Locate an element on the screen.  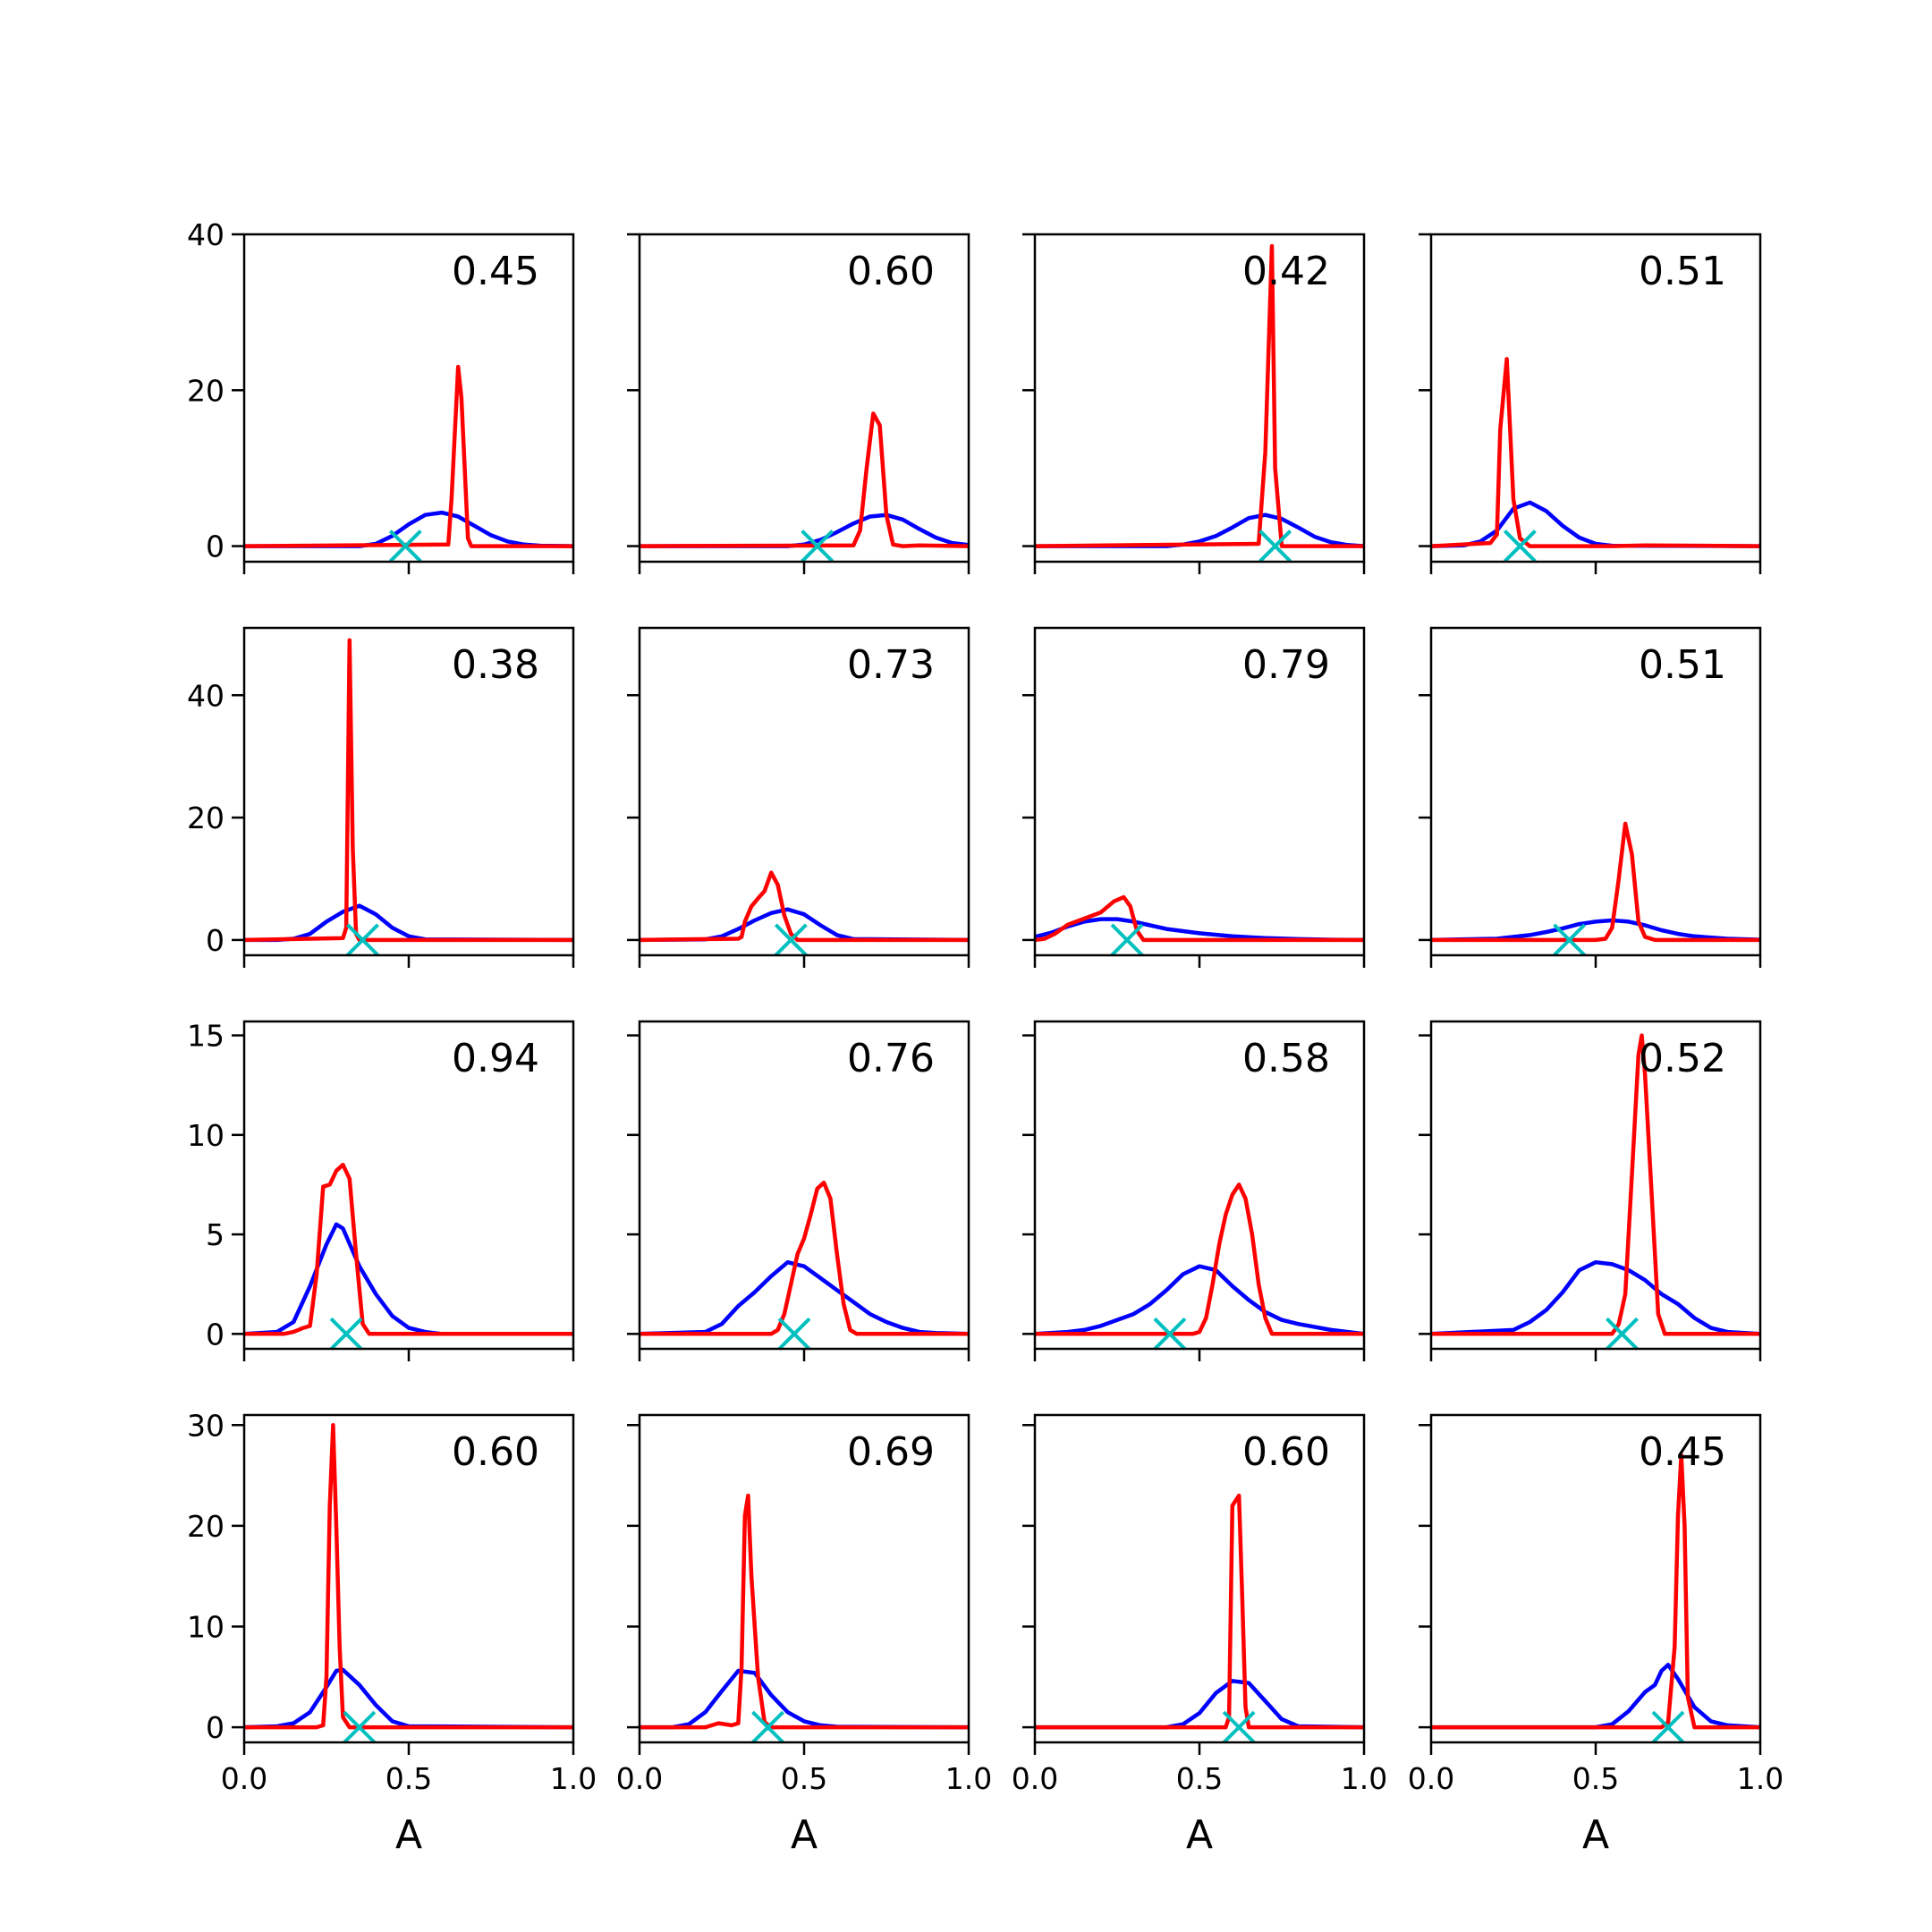
panel-value-label: 0.73 is located at coordinates (891, 665).